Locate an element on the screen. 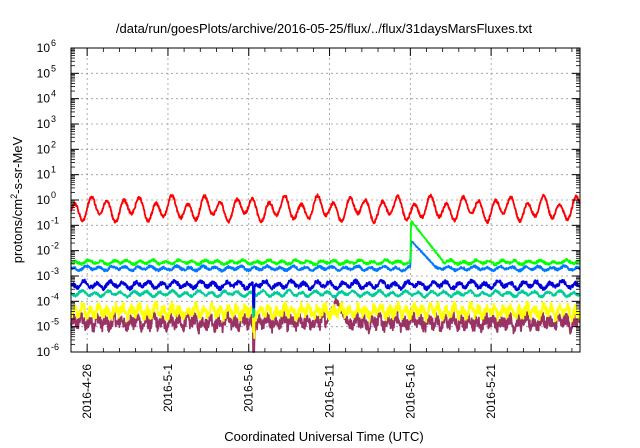  y-tick-label: 10⁻² is located at coordinates (48, 249).